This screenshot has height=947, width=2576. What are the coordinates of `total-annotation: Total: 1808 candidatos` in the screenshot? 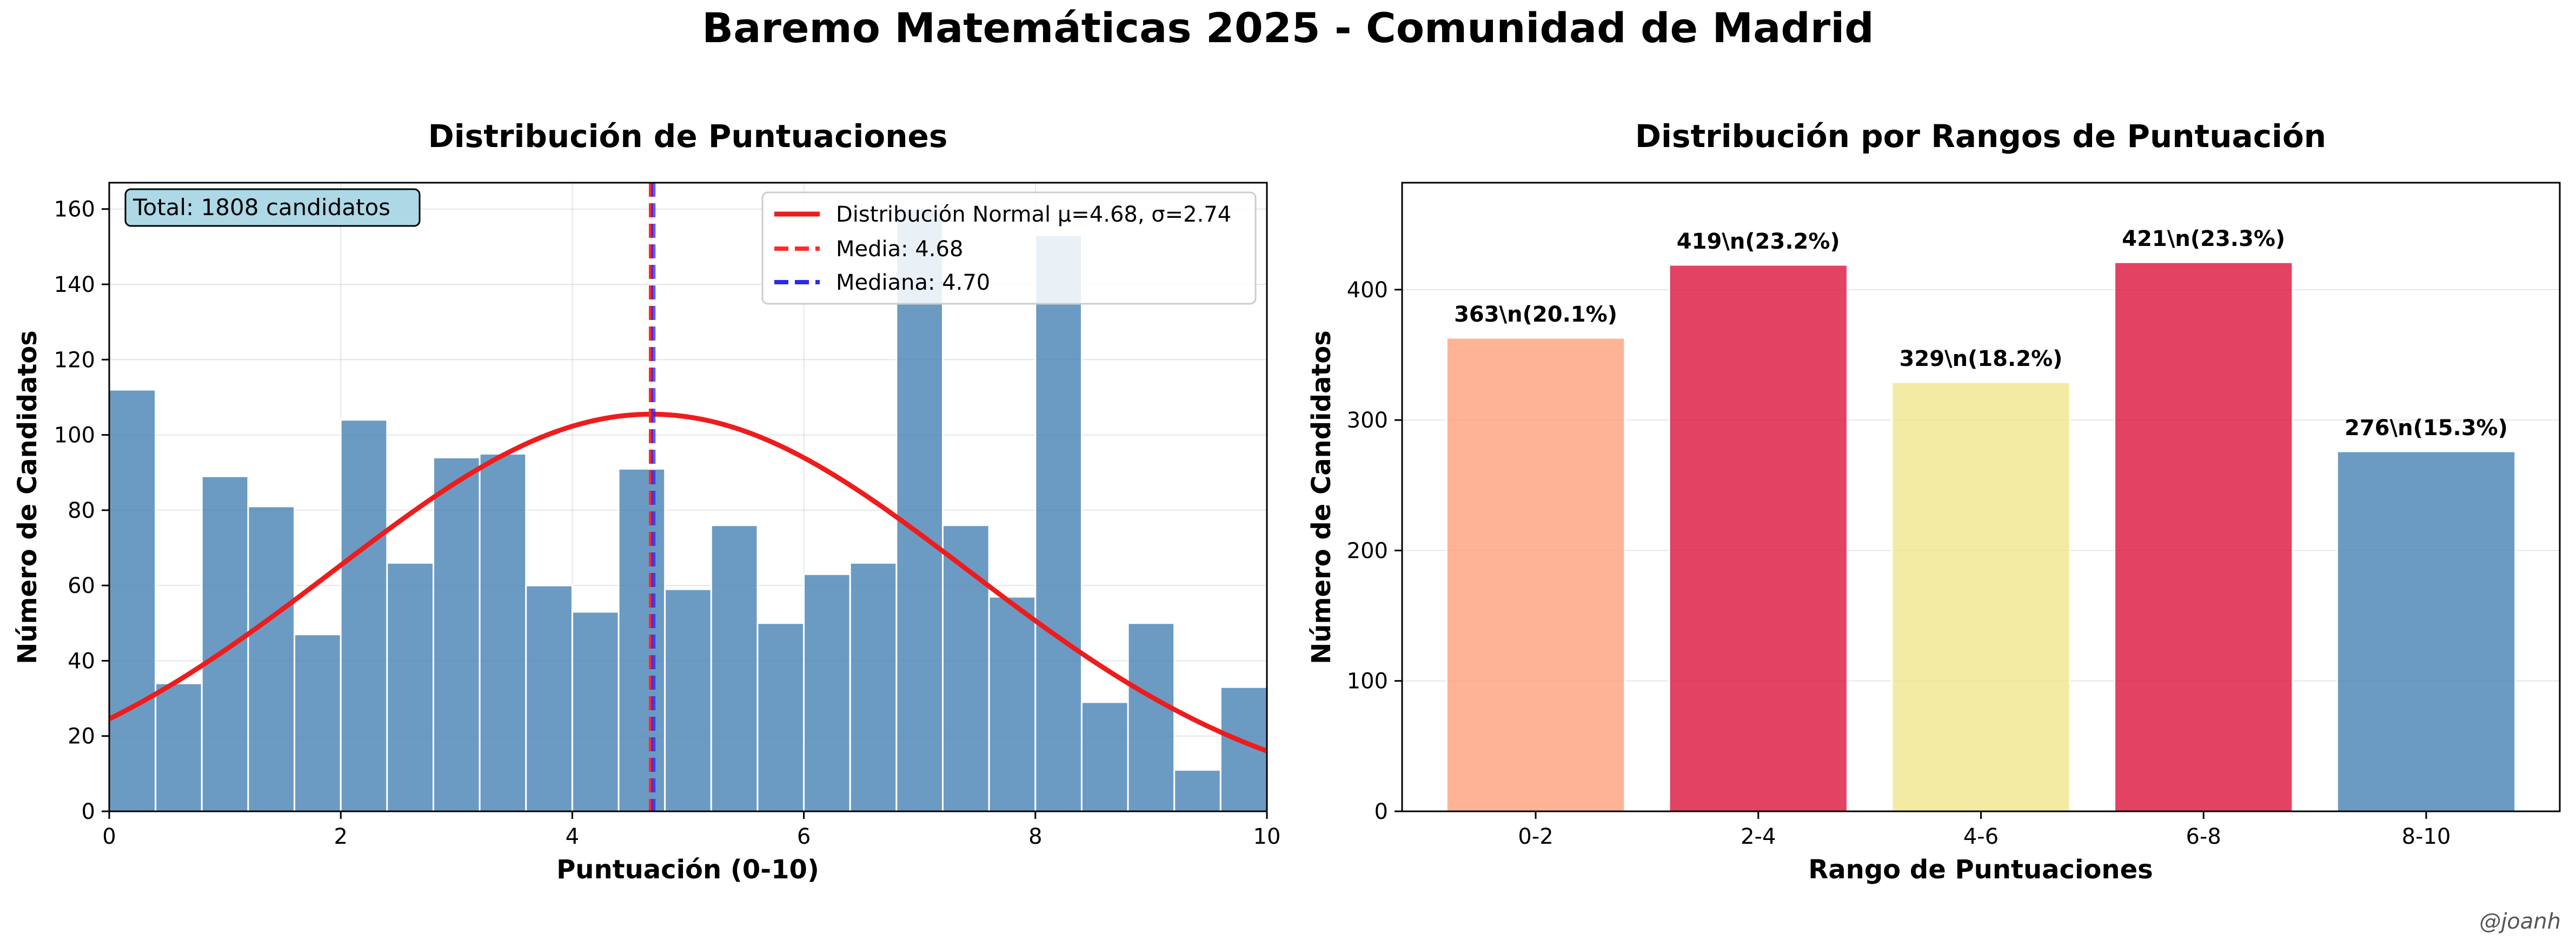 It's located at (261, 207).